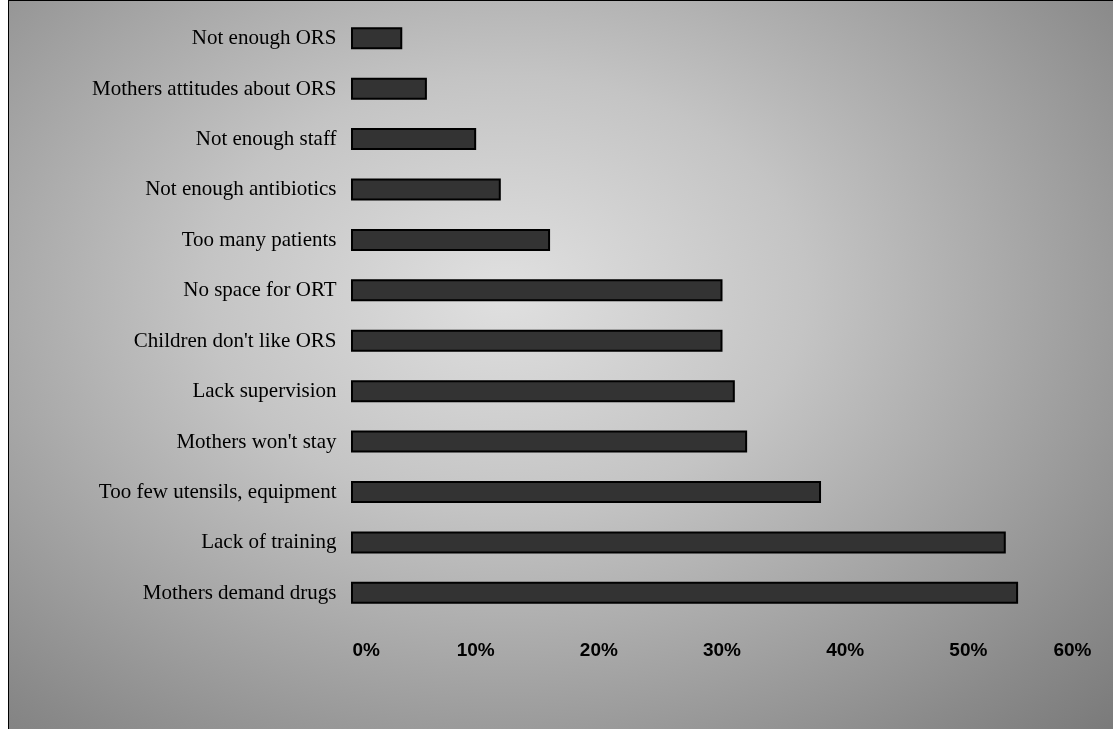 This screenshot has height=729, width=1113. What do you see at coordinates (256, 440) in the screenshot?
I see `y-tick-label: Mothers won't stay` at bounding box center [256, 440].